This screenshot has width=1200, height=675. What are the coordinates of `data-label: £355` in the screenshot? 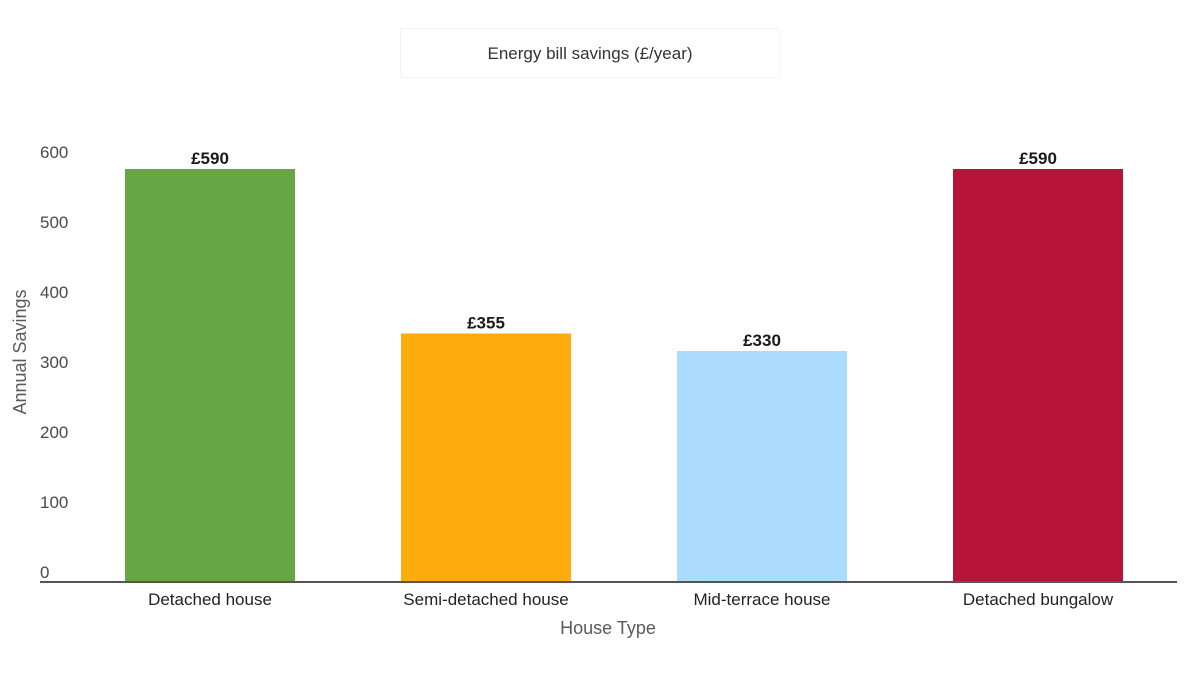 It's located at (486, 323).